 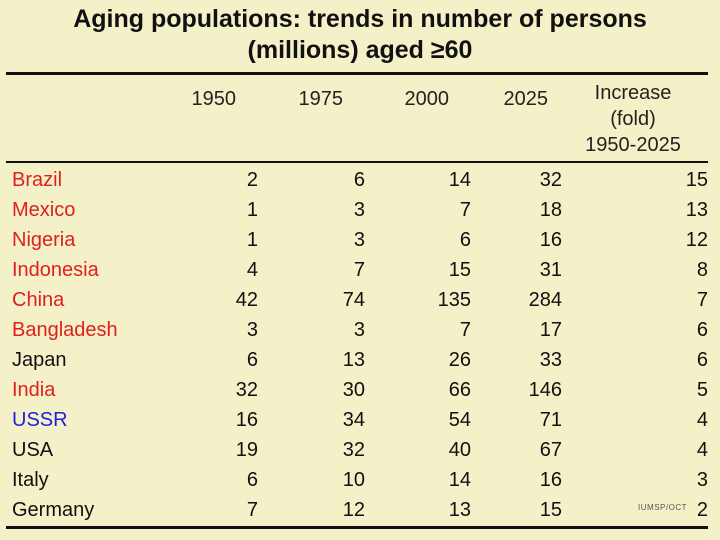 What do you see at coordinates (33, 450) in the screenshot?
I see `country-label: USA` at bounding box center [33, 450].